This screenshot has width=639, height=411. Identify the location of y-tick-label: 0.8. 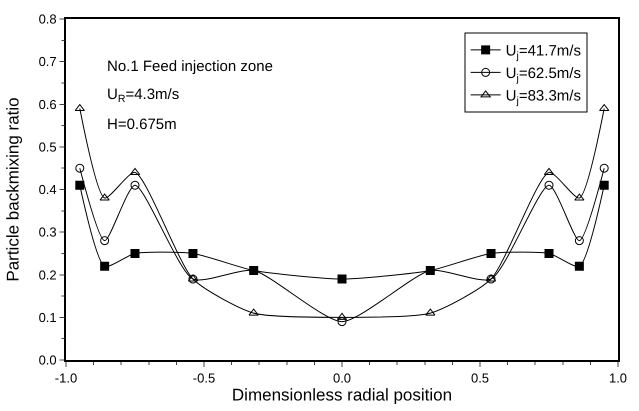
(47, 19).